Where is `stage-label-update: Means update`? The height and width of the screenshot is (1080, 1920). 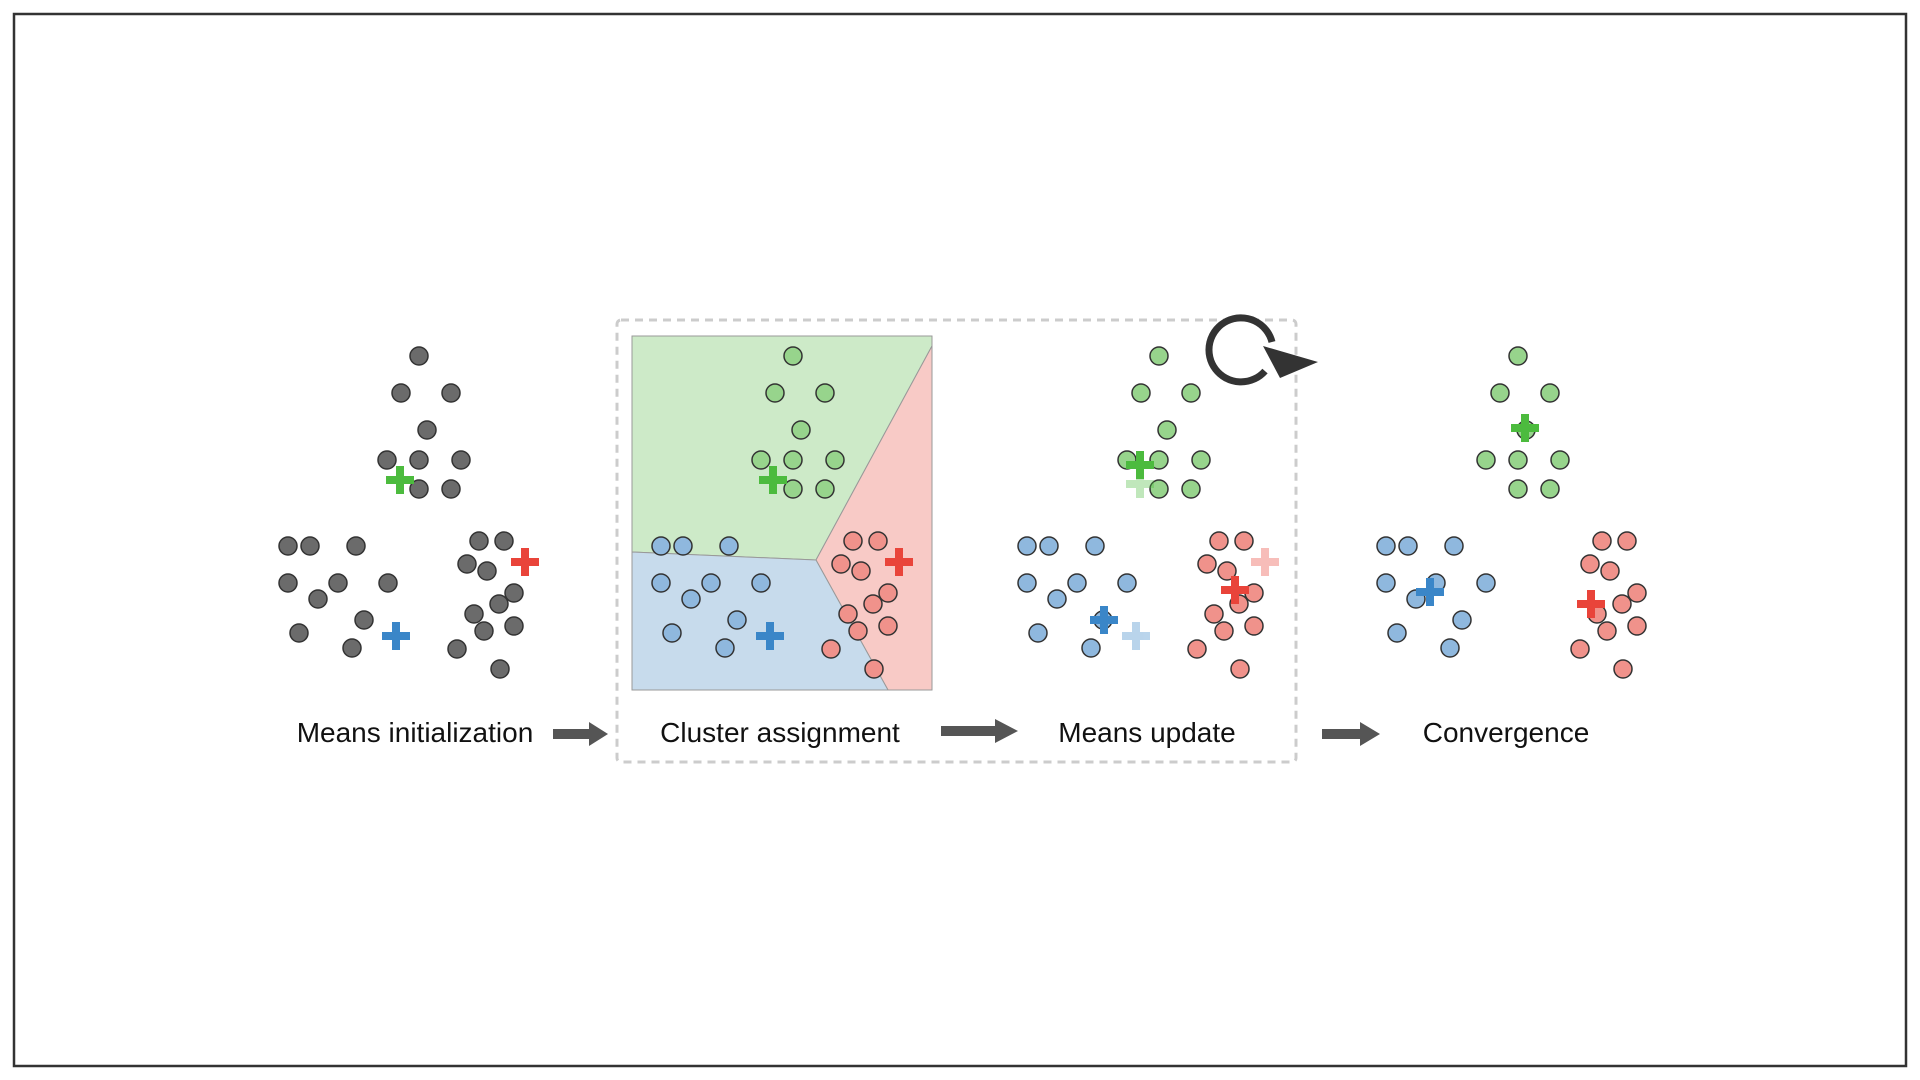
stage-label-update: Means update is located at coordinates (1146, 732).